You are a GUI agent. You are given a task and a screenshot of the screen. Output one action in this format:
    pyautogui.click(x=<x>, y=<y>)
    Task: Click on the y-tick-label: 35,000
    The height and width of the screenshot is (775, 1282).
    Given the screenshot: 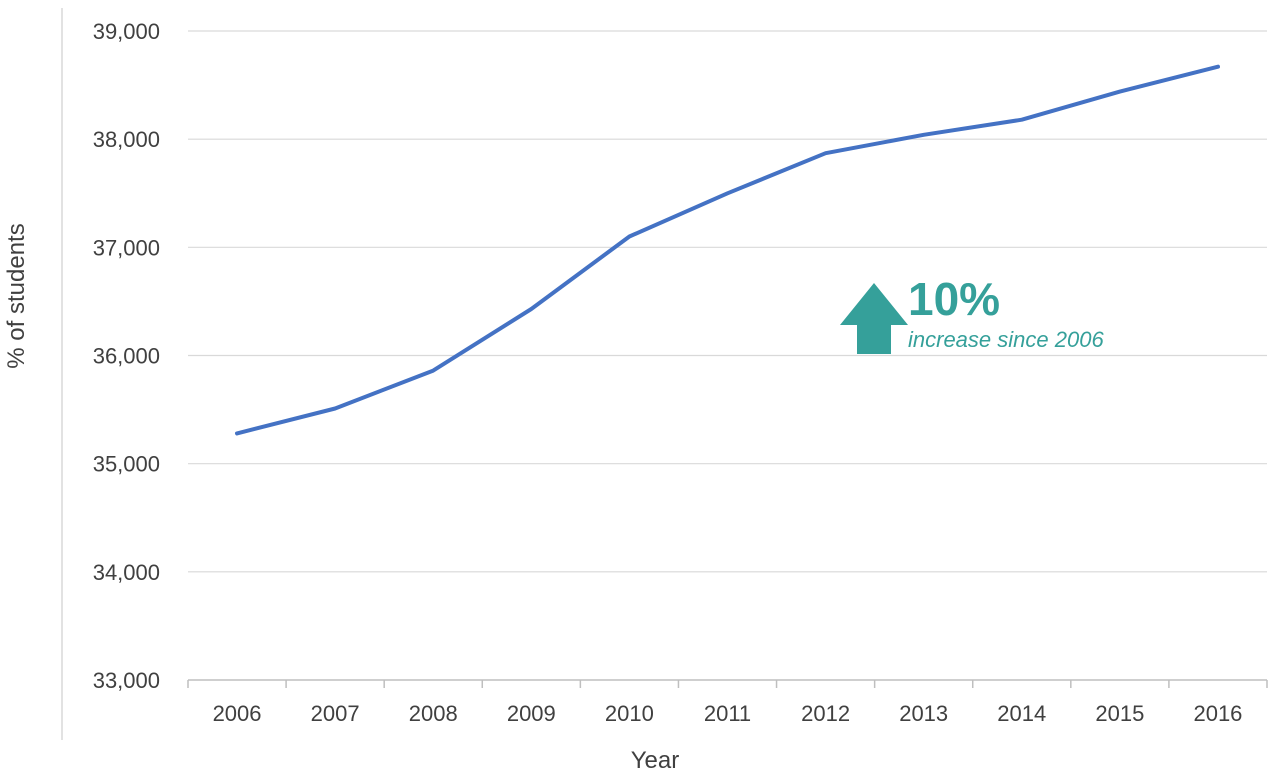 What is the action you would take?
    pyautogui.click(x=126, y=464)
    